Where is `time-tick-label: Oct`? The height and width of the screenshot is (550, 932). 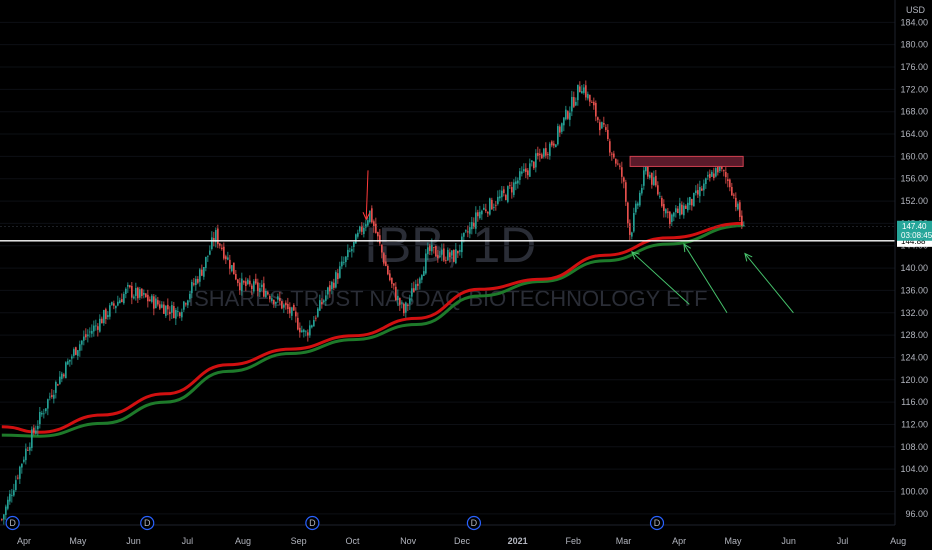
time-tick-label: Oct is located at coordinates (352, 541).